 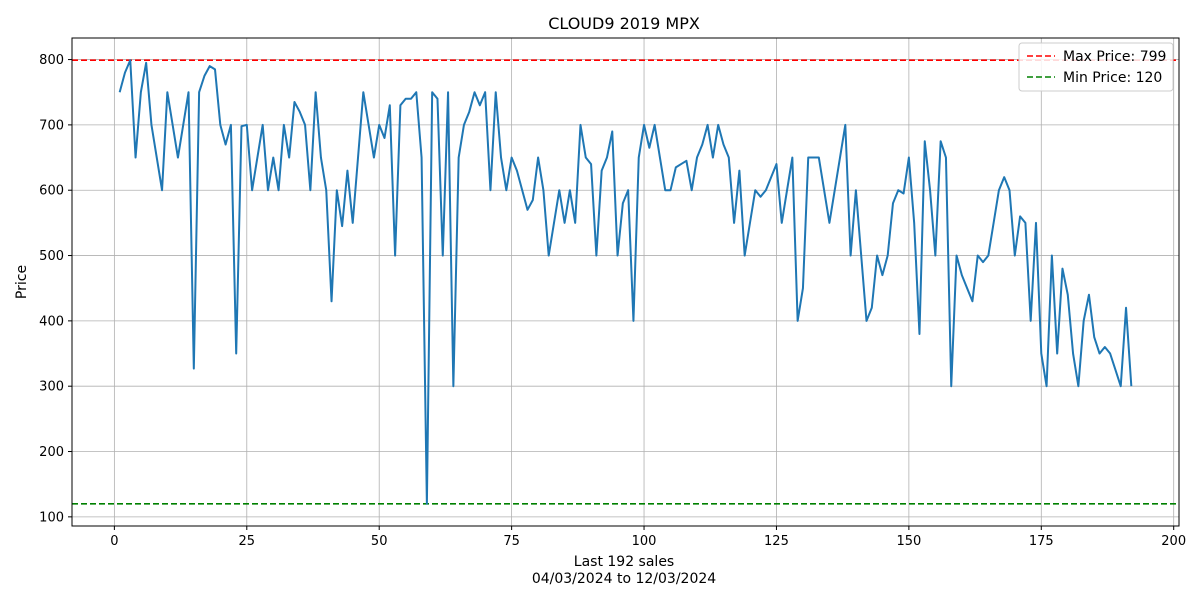 What do you see at coordinates (776, 541) in the screenshot?
I see `x-tick-label: 125` at bounding box center [776, 541].